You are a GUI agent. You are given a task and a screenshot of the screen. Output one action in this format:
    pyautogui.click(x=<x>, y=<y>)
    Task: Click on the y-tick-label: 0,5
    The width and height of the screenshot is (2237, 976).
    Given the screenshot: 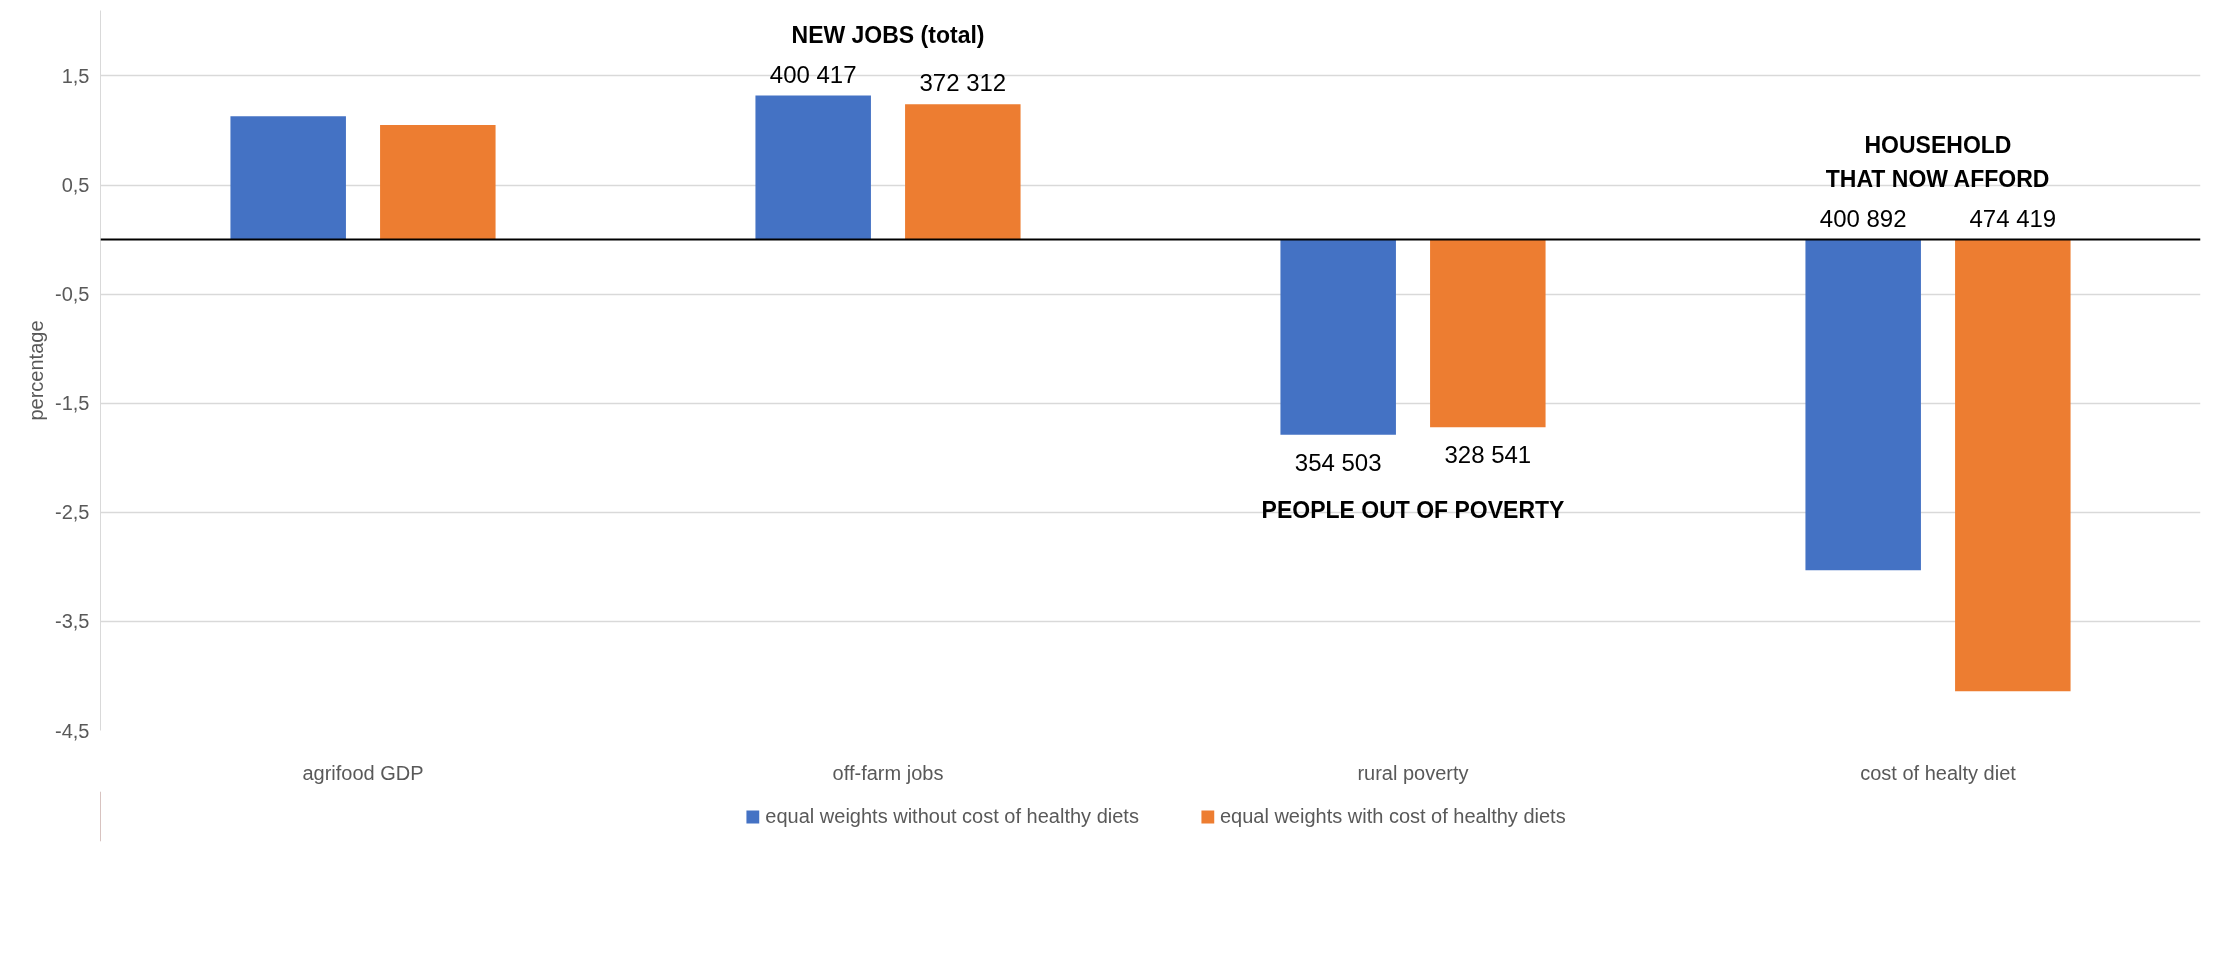 What is the action you would take?
    pyautogui.click(x=75, y=185)
    